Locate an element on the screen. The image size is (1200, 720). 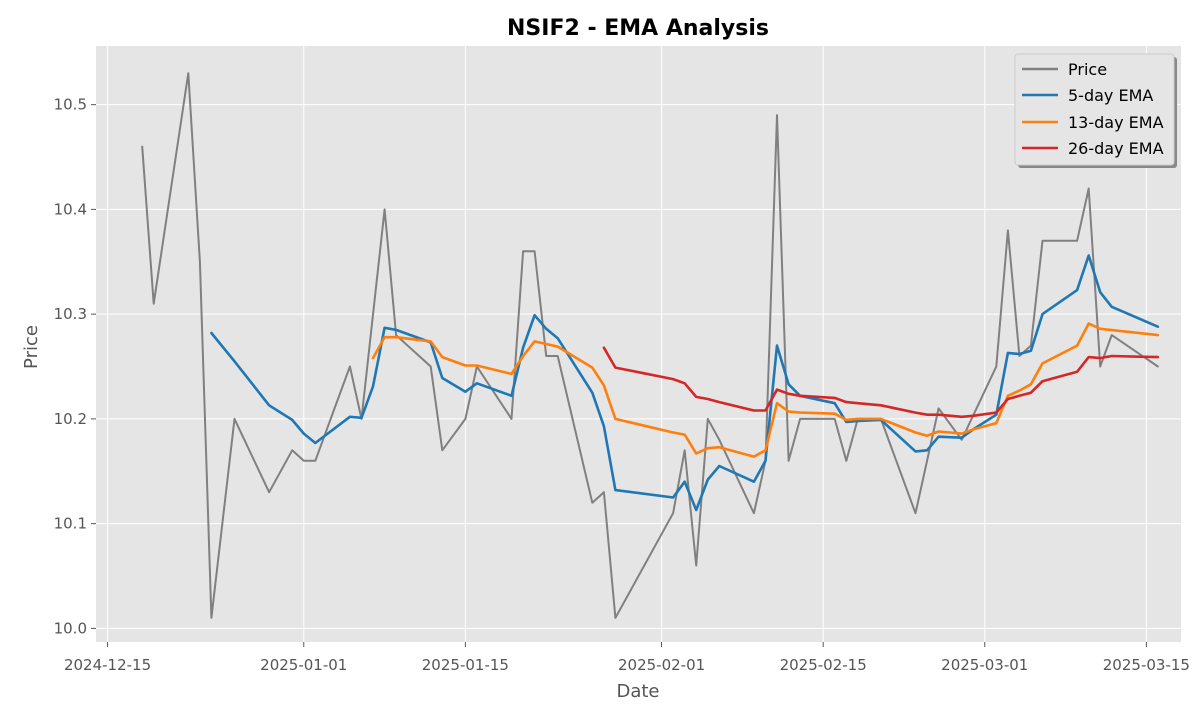
y-tick-label: 10.0 is located at coordinates (70, 628).